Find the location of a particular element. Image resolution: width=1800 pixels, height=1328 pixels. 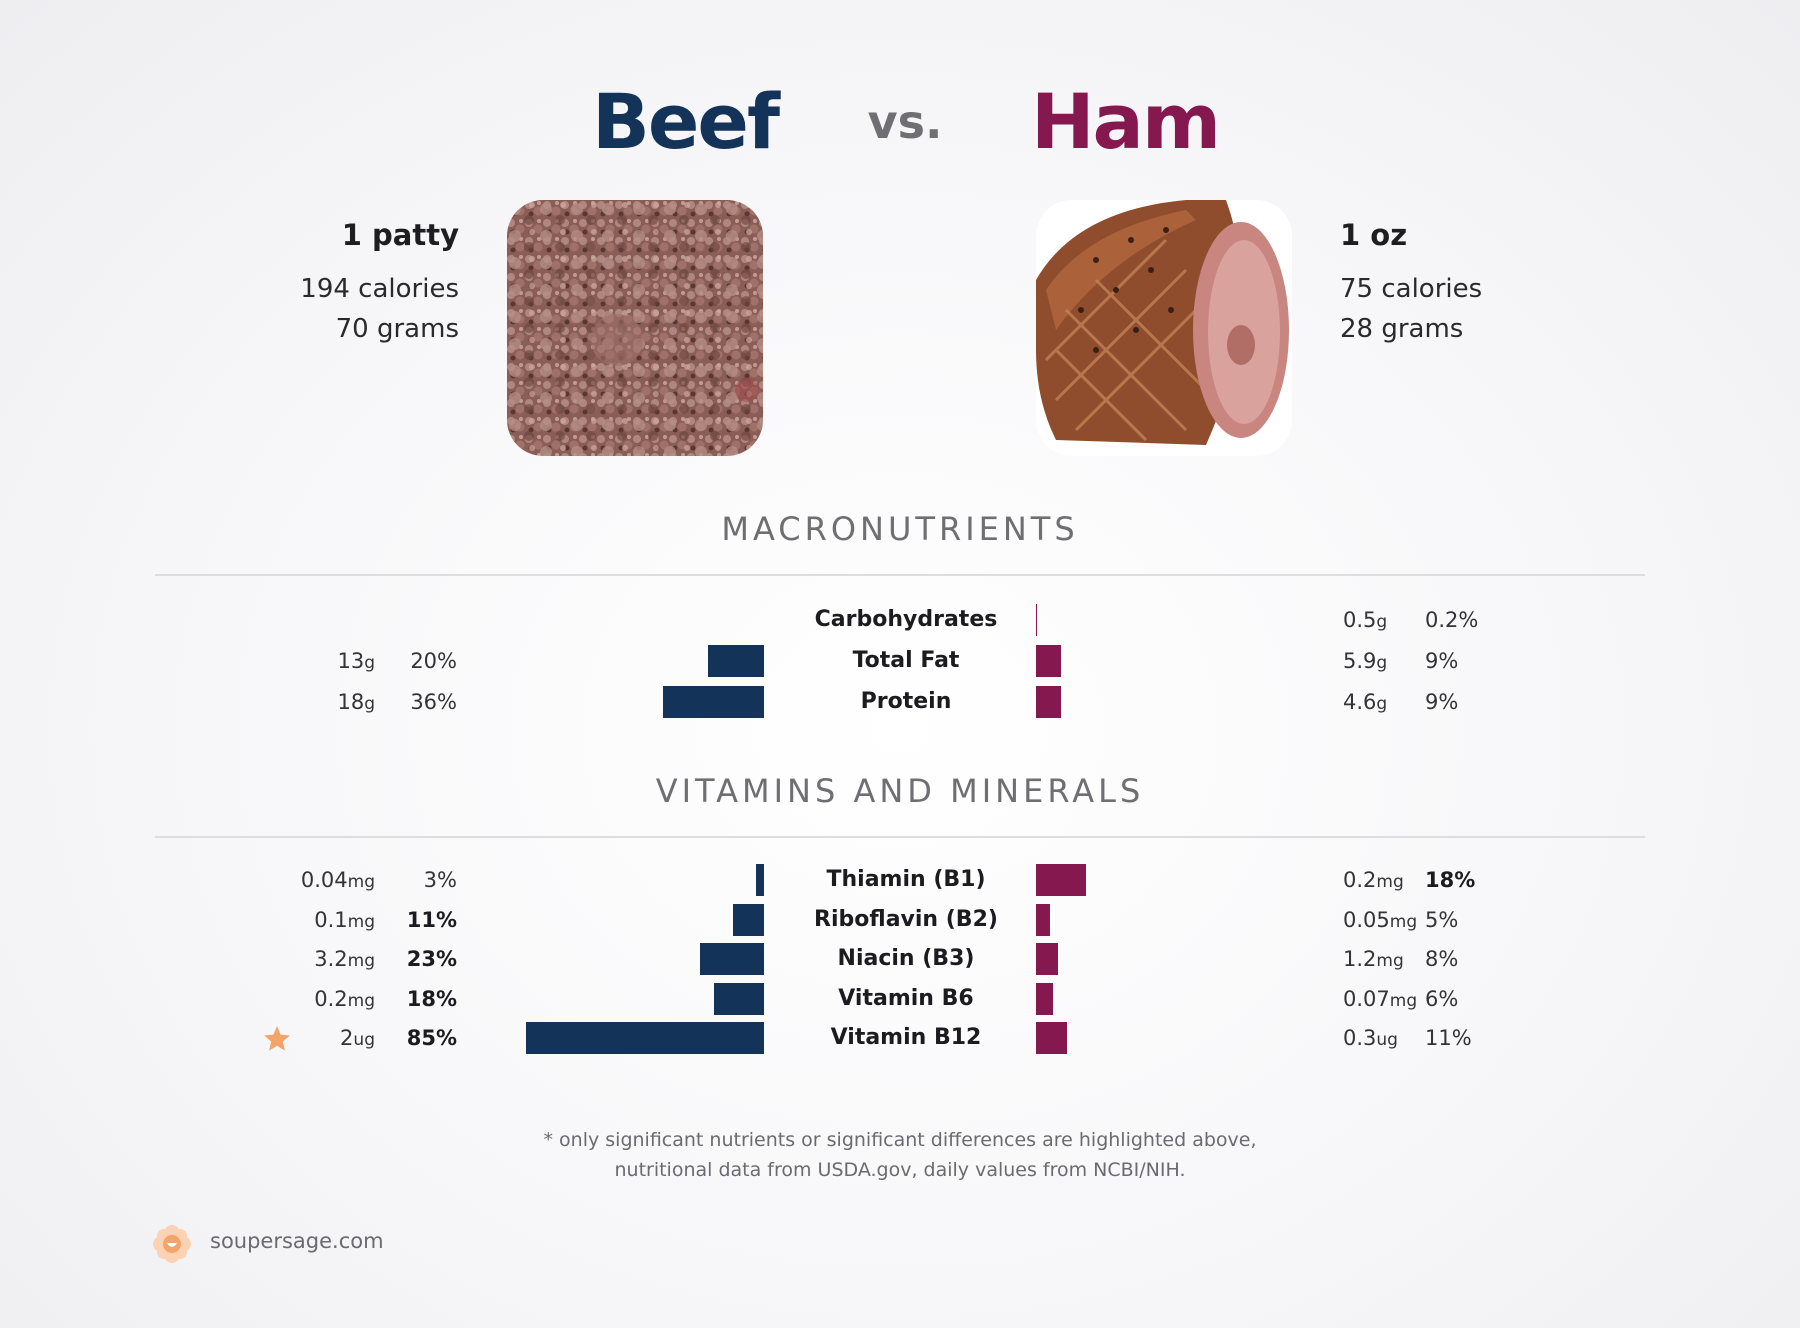

left-calories: 194 calories is located at coordinates (379, 289).